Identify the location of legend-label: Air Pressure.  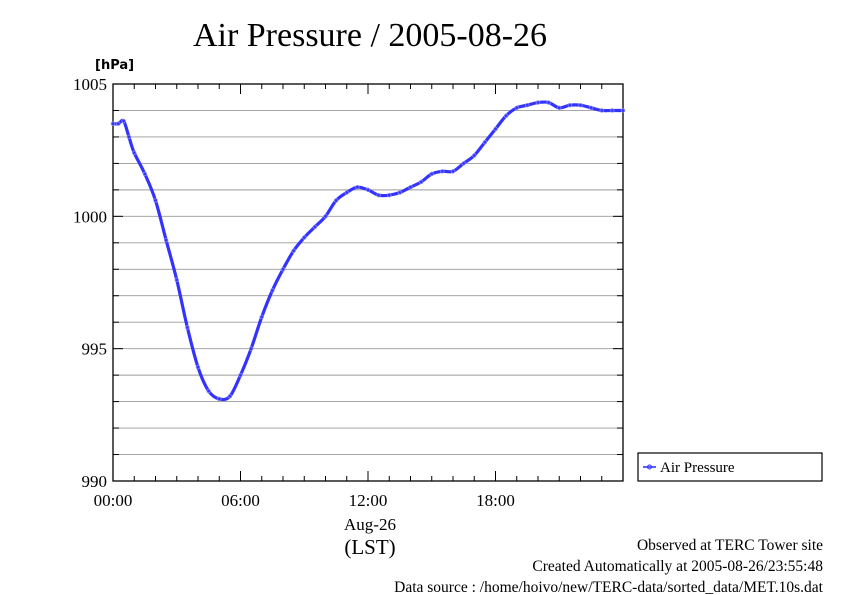
(697, 468).